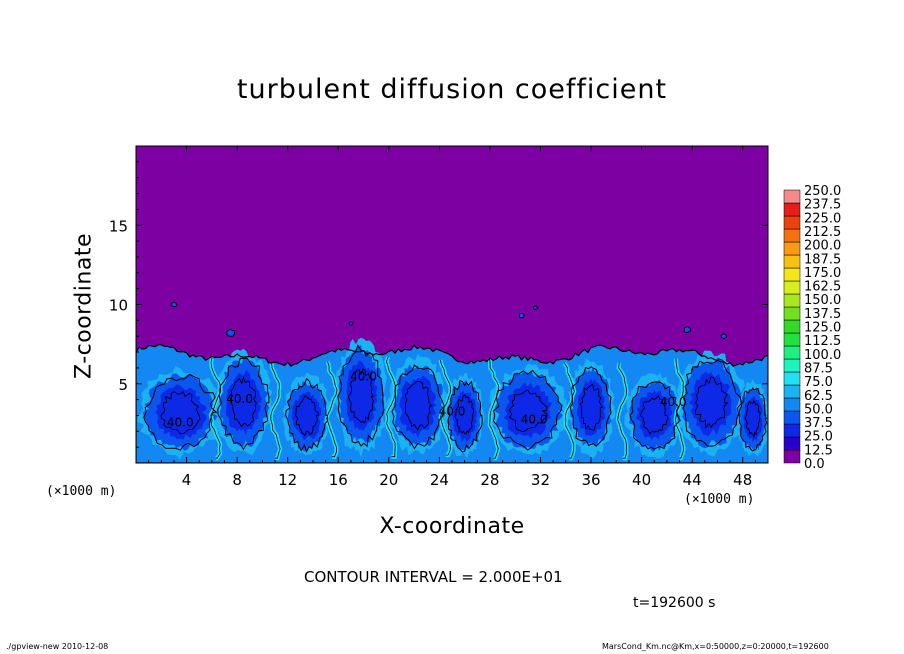  Describe the element at coordinates (388, 480) in the screenshot. I see `x-tick-label: 20` at that location.